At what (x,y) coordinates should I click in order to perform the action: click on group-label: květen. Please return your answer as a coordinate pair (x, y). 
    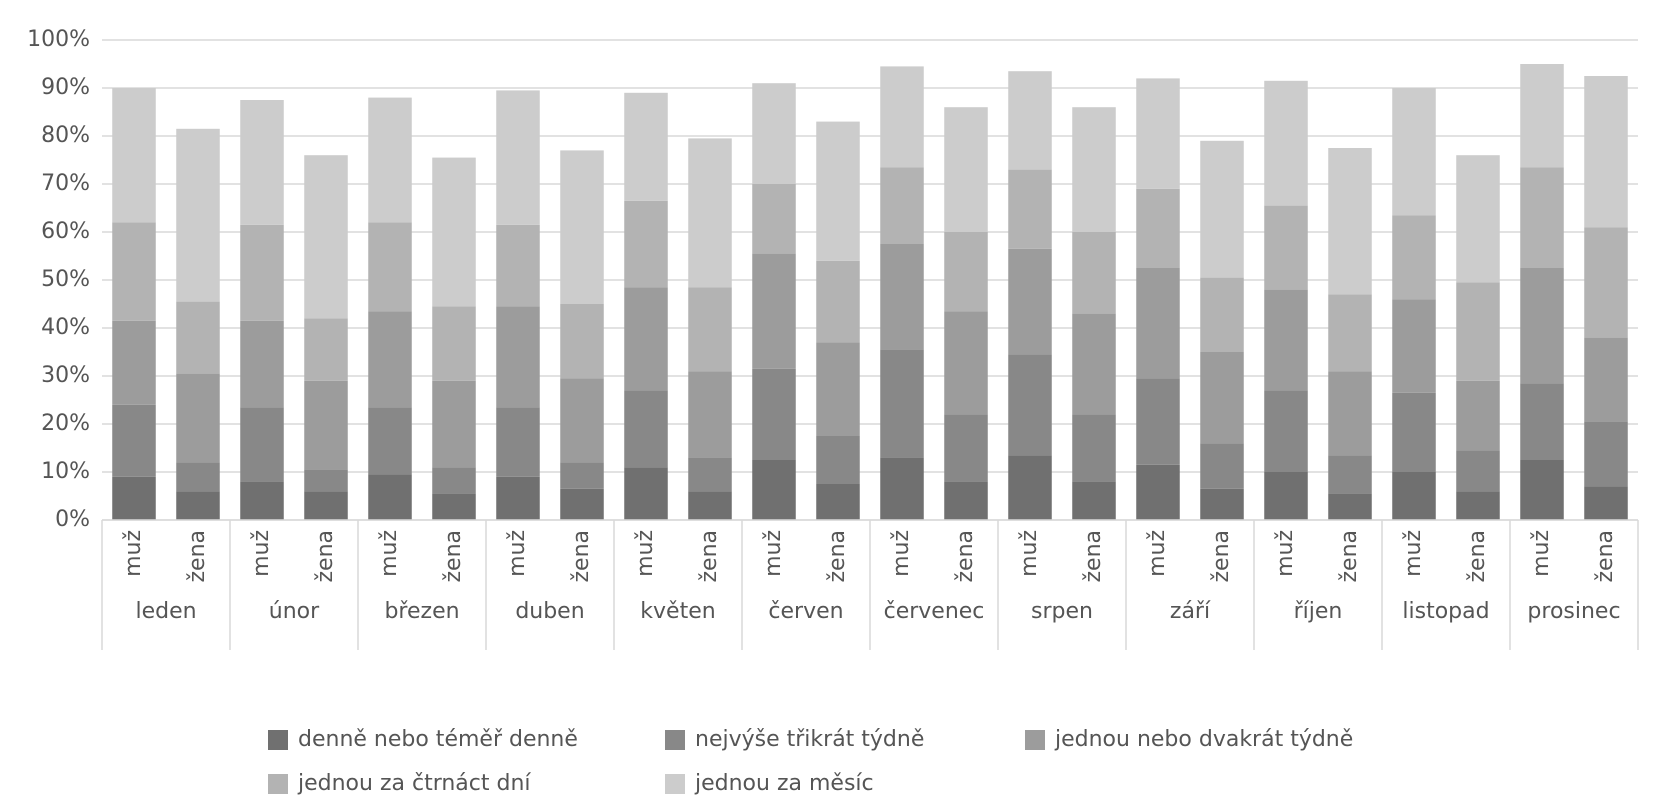
    Looking at the image, I should click on (677, 611).